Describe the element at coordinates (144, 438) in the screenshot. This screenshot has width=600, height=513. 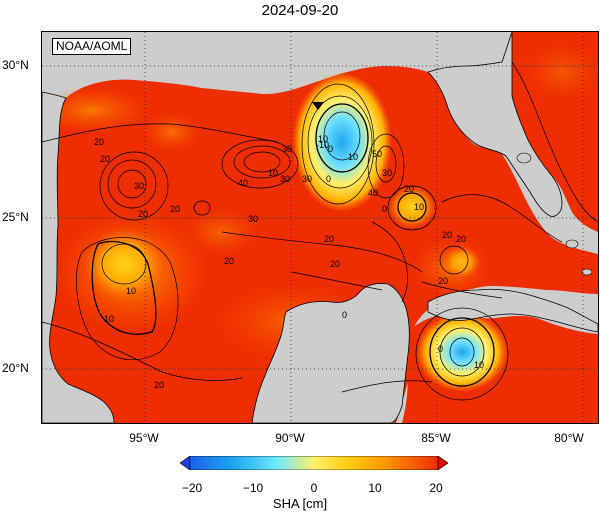
I see `lon-label-95w: 95°W` at that location.